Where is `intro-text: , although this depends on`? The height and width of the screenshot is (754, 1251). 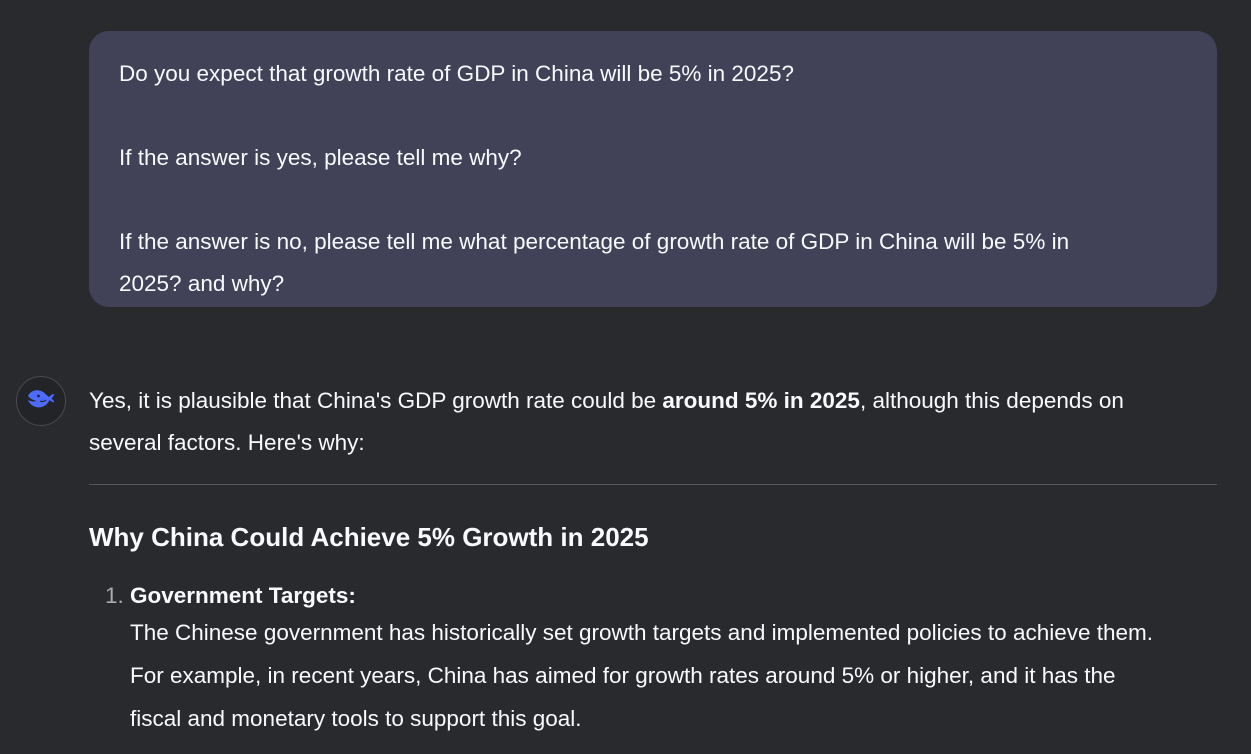
intro-text: , although this depends on is located at coordinates (991, 400).